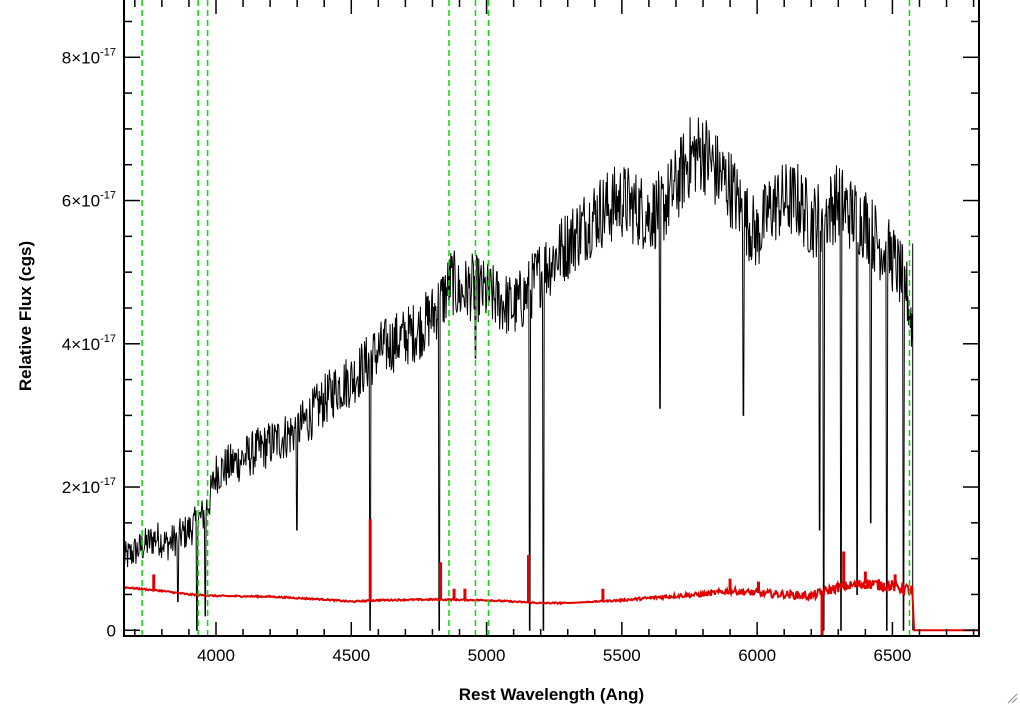 The width and height of the screenshot is (1020, 706). Describe the element at coordinates (622, 655) in the screenshot. I see `x-tick-label: 5500` at that location.